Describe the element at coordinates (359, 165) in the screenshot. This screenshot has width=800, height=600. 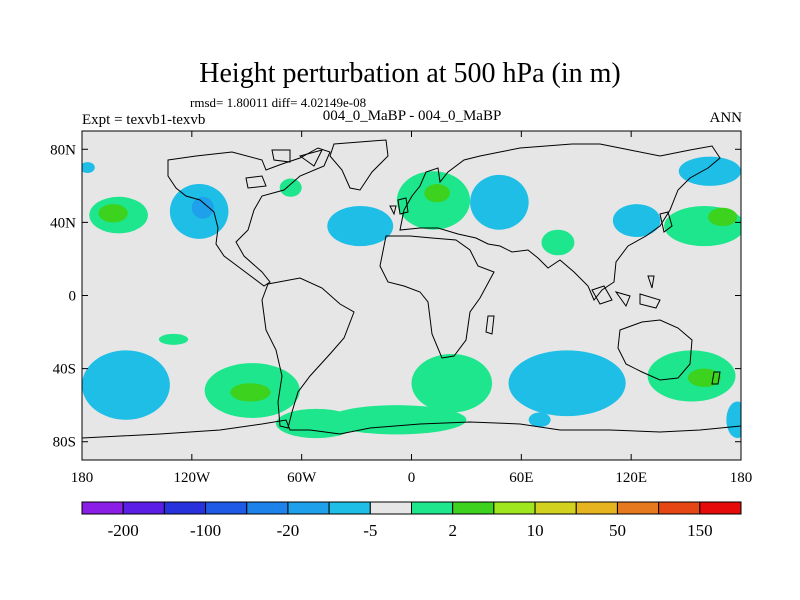
I see `coastline-greenland` at that location.